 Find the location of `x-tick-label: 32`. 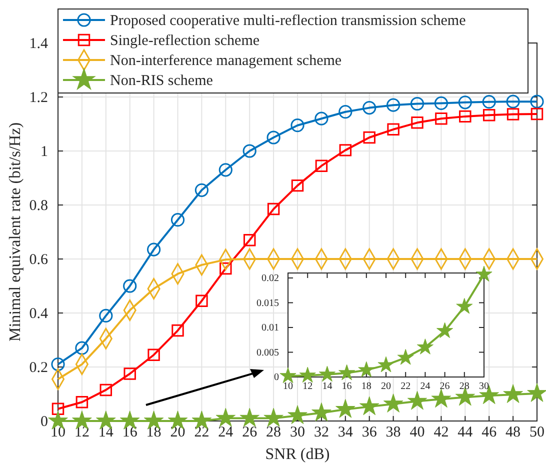

x-tick-label: 32 is located at coordinates (321, 432).